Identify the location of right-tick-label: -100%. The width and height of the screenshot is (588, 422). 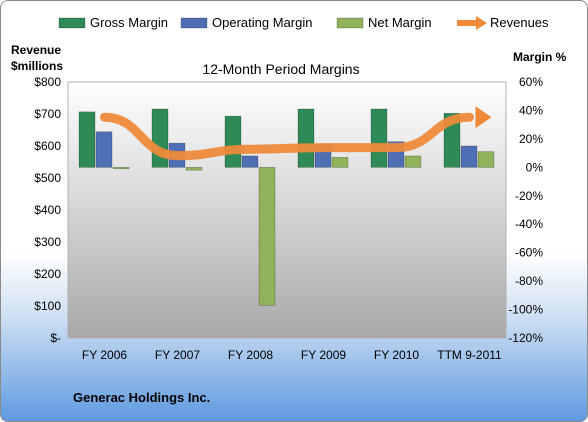
(525, 310).